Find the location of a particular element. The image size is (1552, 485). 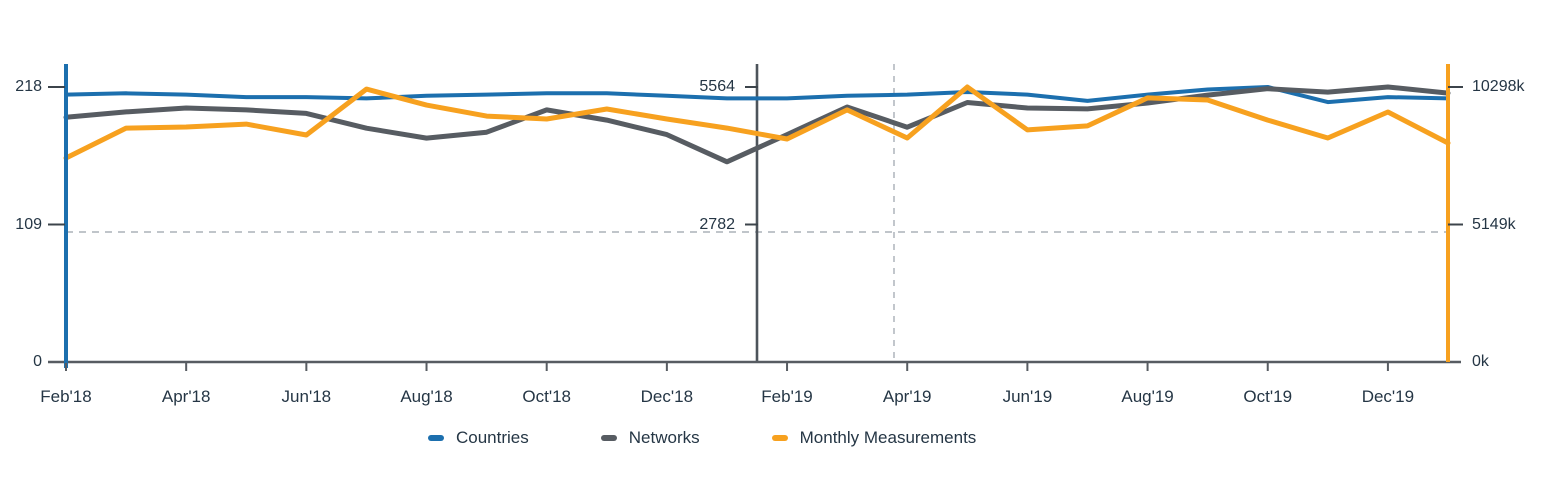

legend-swatch-networks-icon is located at coordinates (608, 438).